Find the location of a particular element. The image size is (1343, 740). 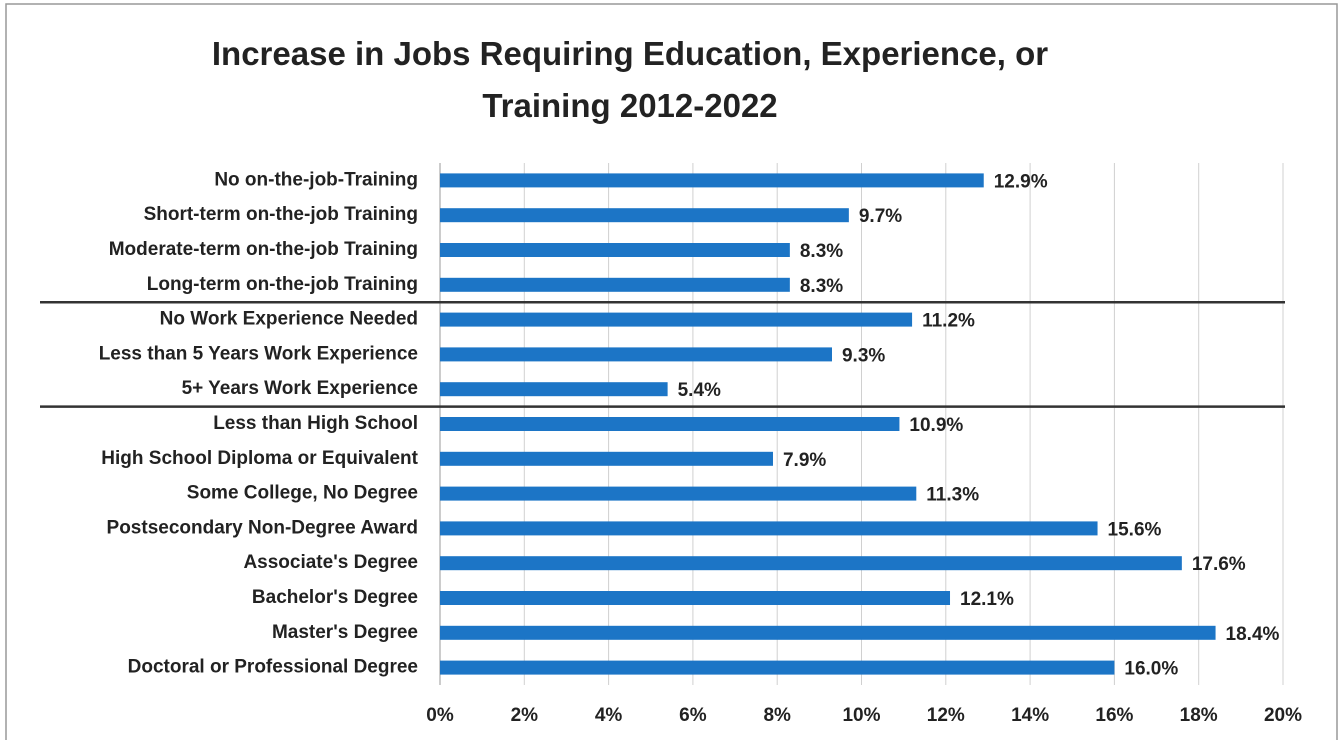

y-tick-label: Long-term on-the-job Training is located at coordinates (282, 284).